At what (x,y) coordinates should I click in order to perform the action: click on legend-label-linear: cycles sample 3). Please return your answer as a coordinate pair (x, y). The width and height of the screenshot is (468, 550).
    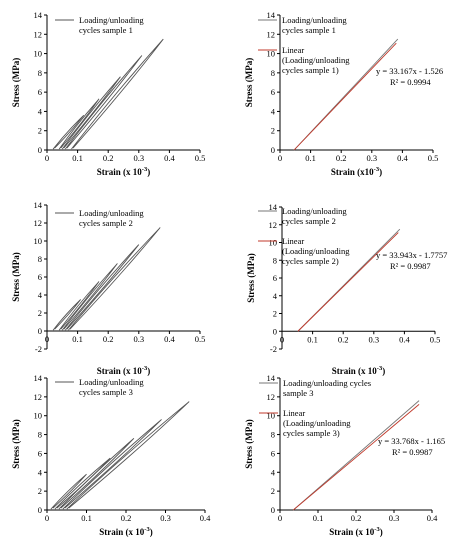
    Looking at the image, I should click on (311, 433).